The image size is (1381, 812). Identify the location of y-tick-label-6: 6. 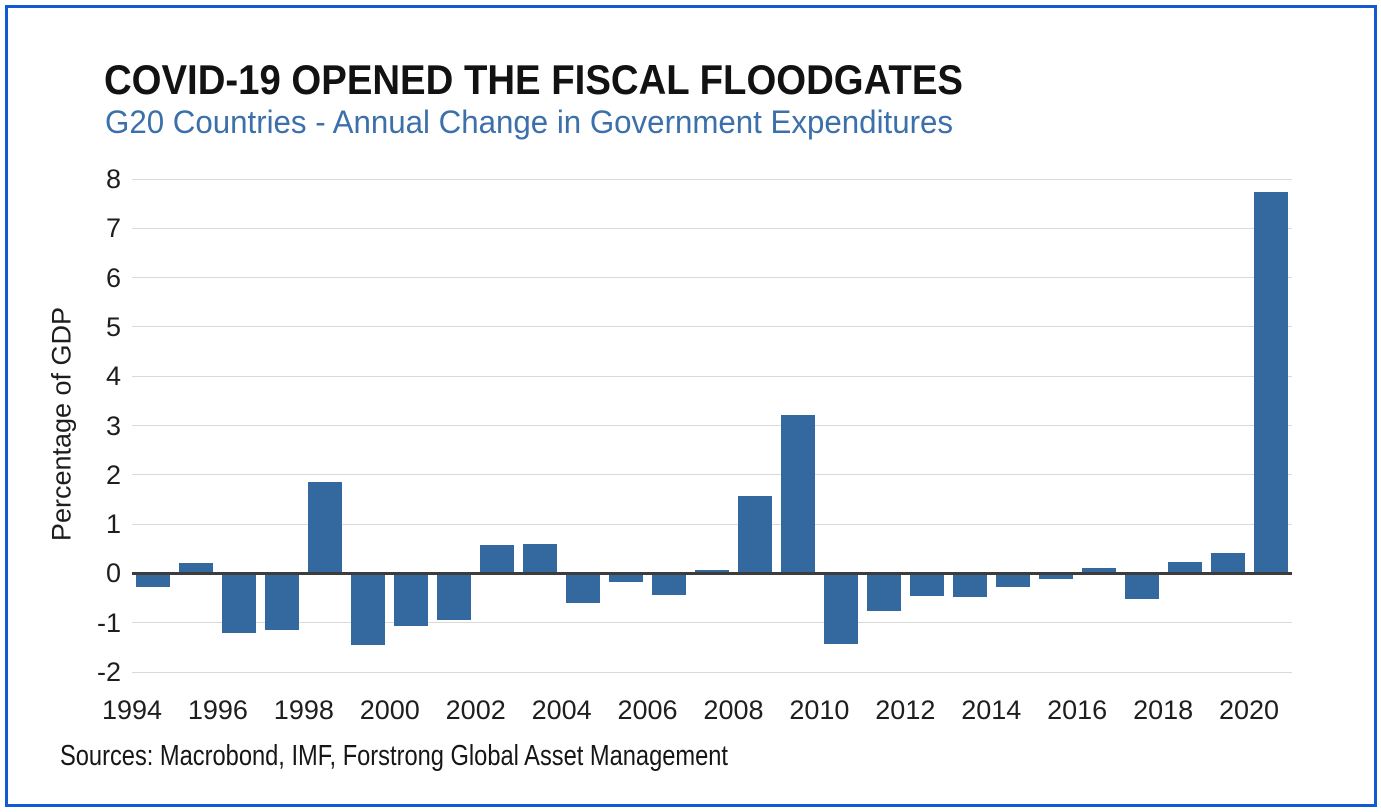
(113, 277).